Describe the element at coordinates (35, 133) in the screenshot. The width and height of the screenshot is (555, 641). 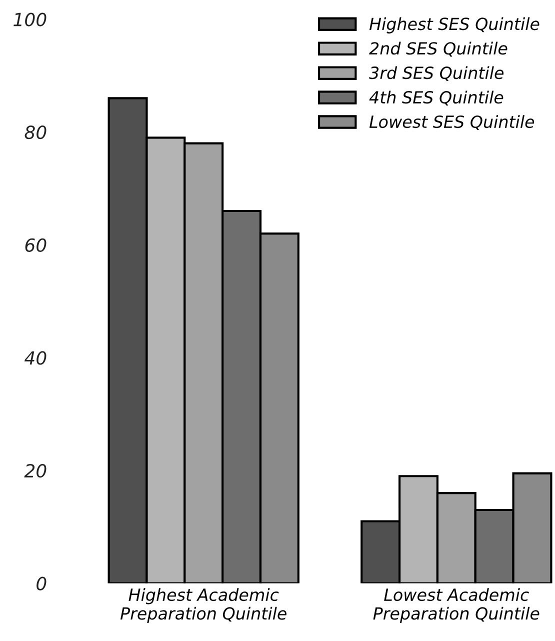
I see `y-tick-label: 80` at that location.